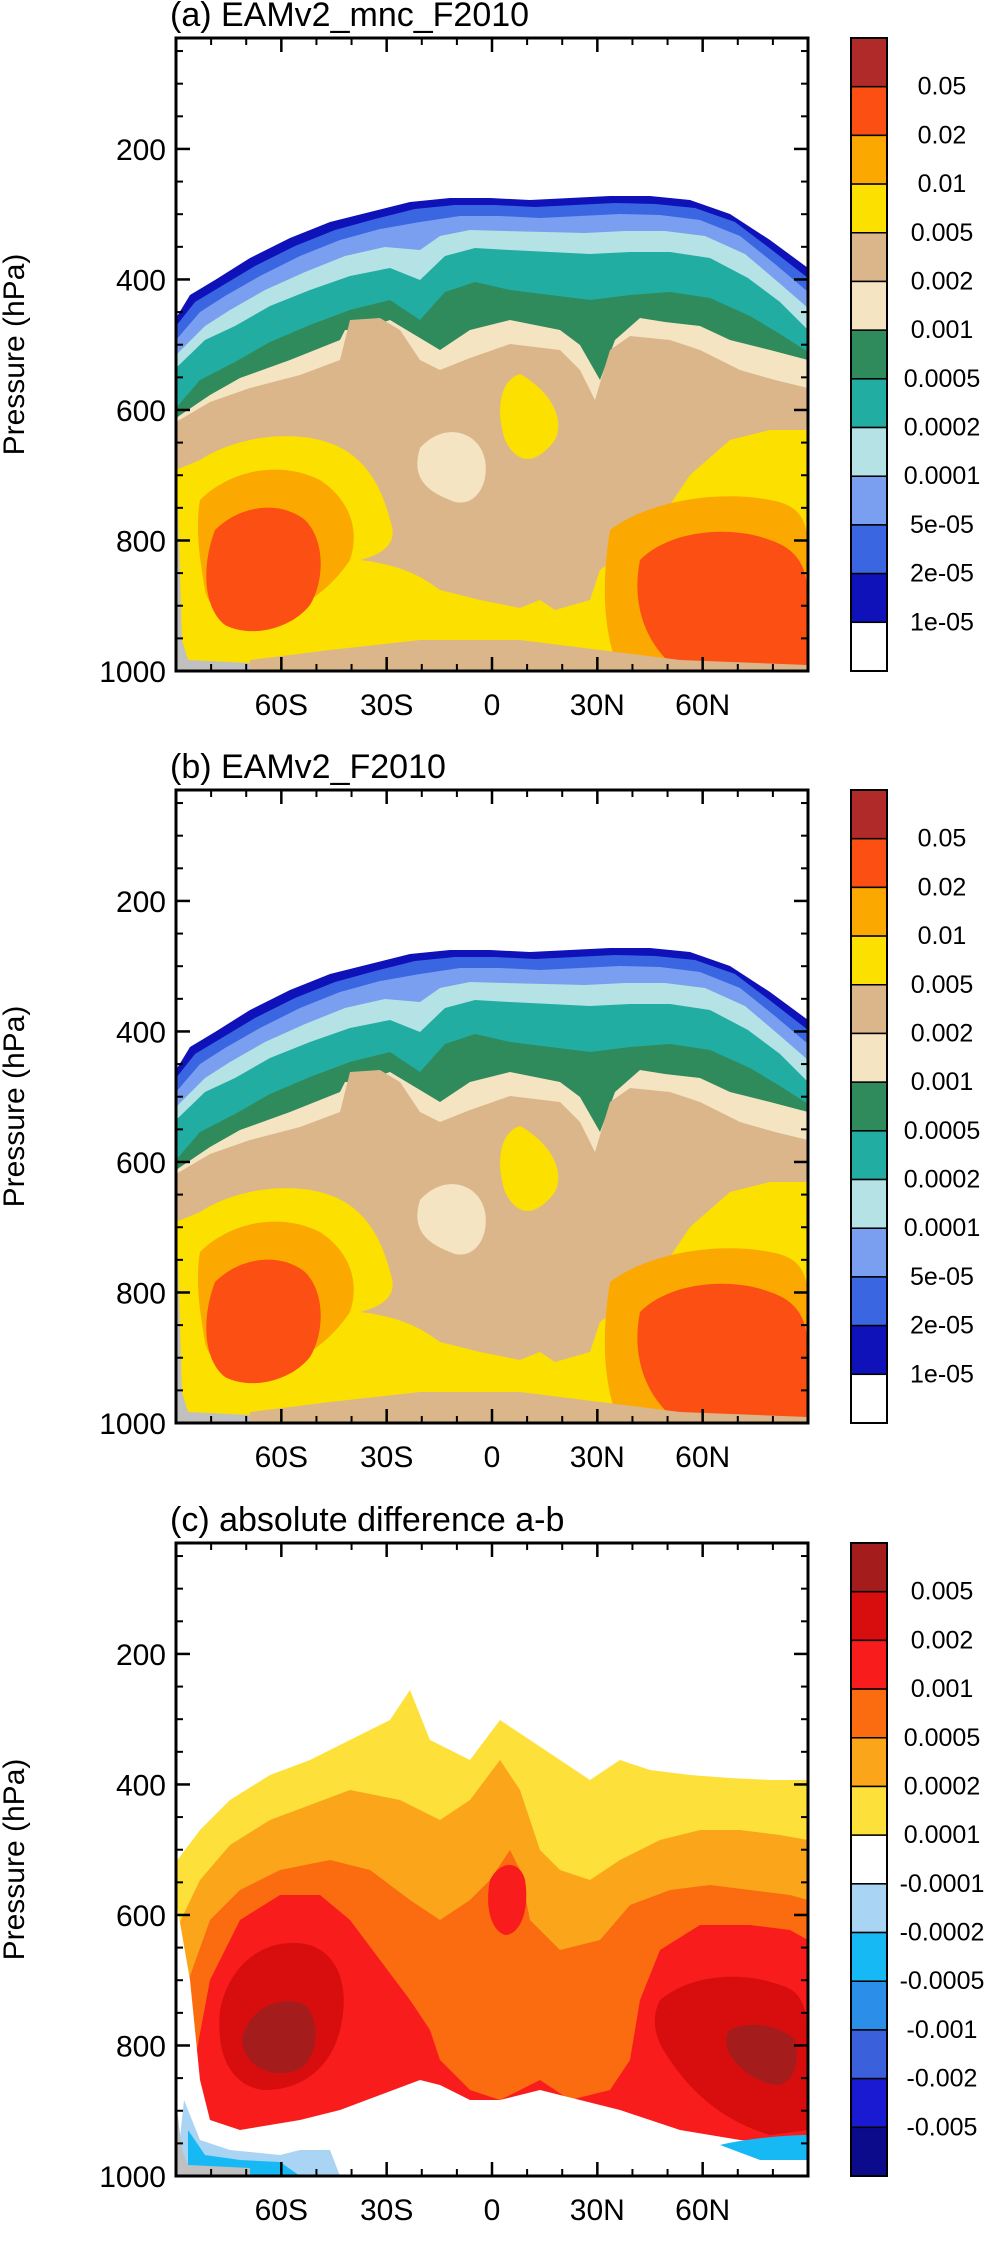 This screenshot has height=2246, width=997. What do you see at coordinates (529, 416) in the screenshot?
I see `level-0.002-hole-2` at bounding box center [529, 416].